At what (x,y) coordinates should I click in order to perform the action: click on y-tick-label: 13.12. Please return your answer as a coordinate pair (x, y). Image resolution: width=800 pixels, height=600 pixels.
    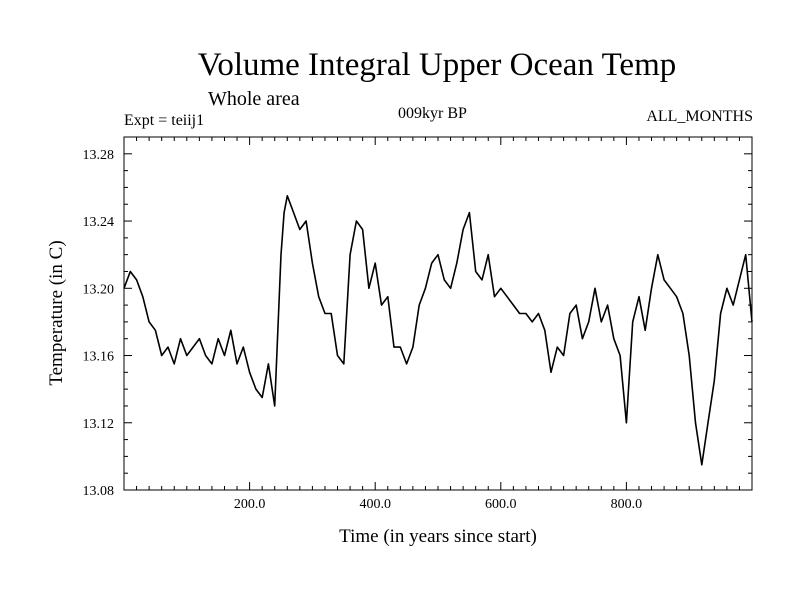
    Looking at the image, I should click on (99, 424).